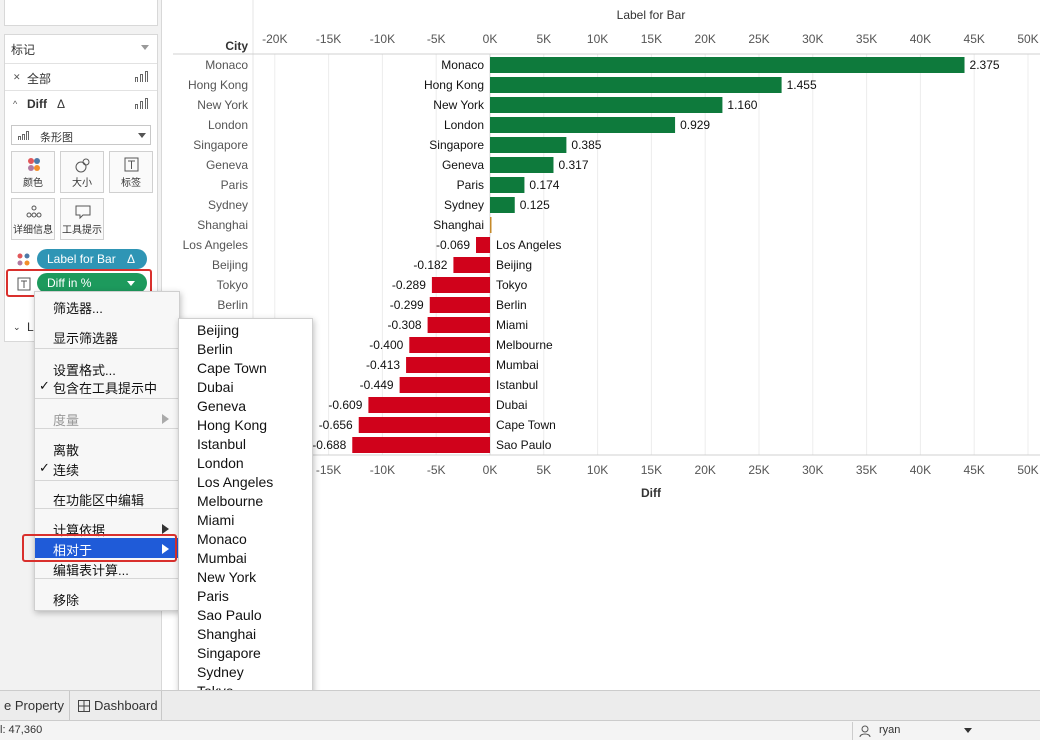 Image resolution: width=1040 pixels, height=740 pixels. Describe the element at coordinates (66, 470) in the screenshot. I see `context-menu-item-label: 连续` at that location.